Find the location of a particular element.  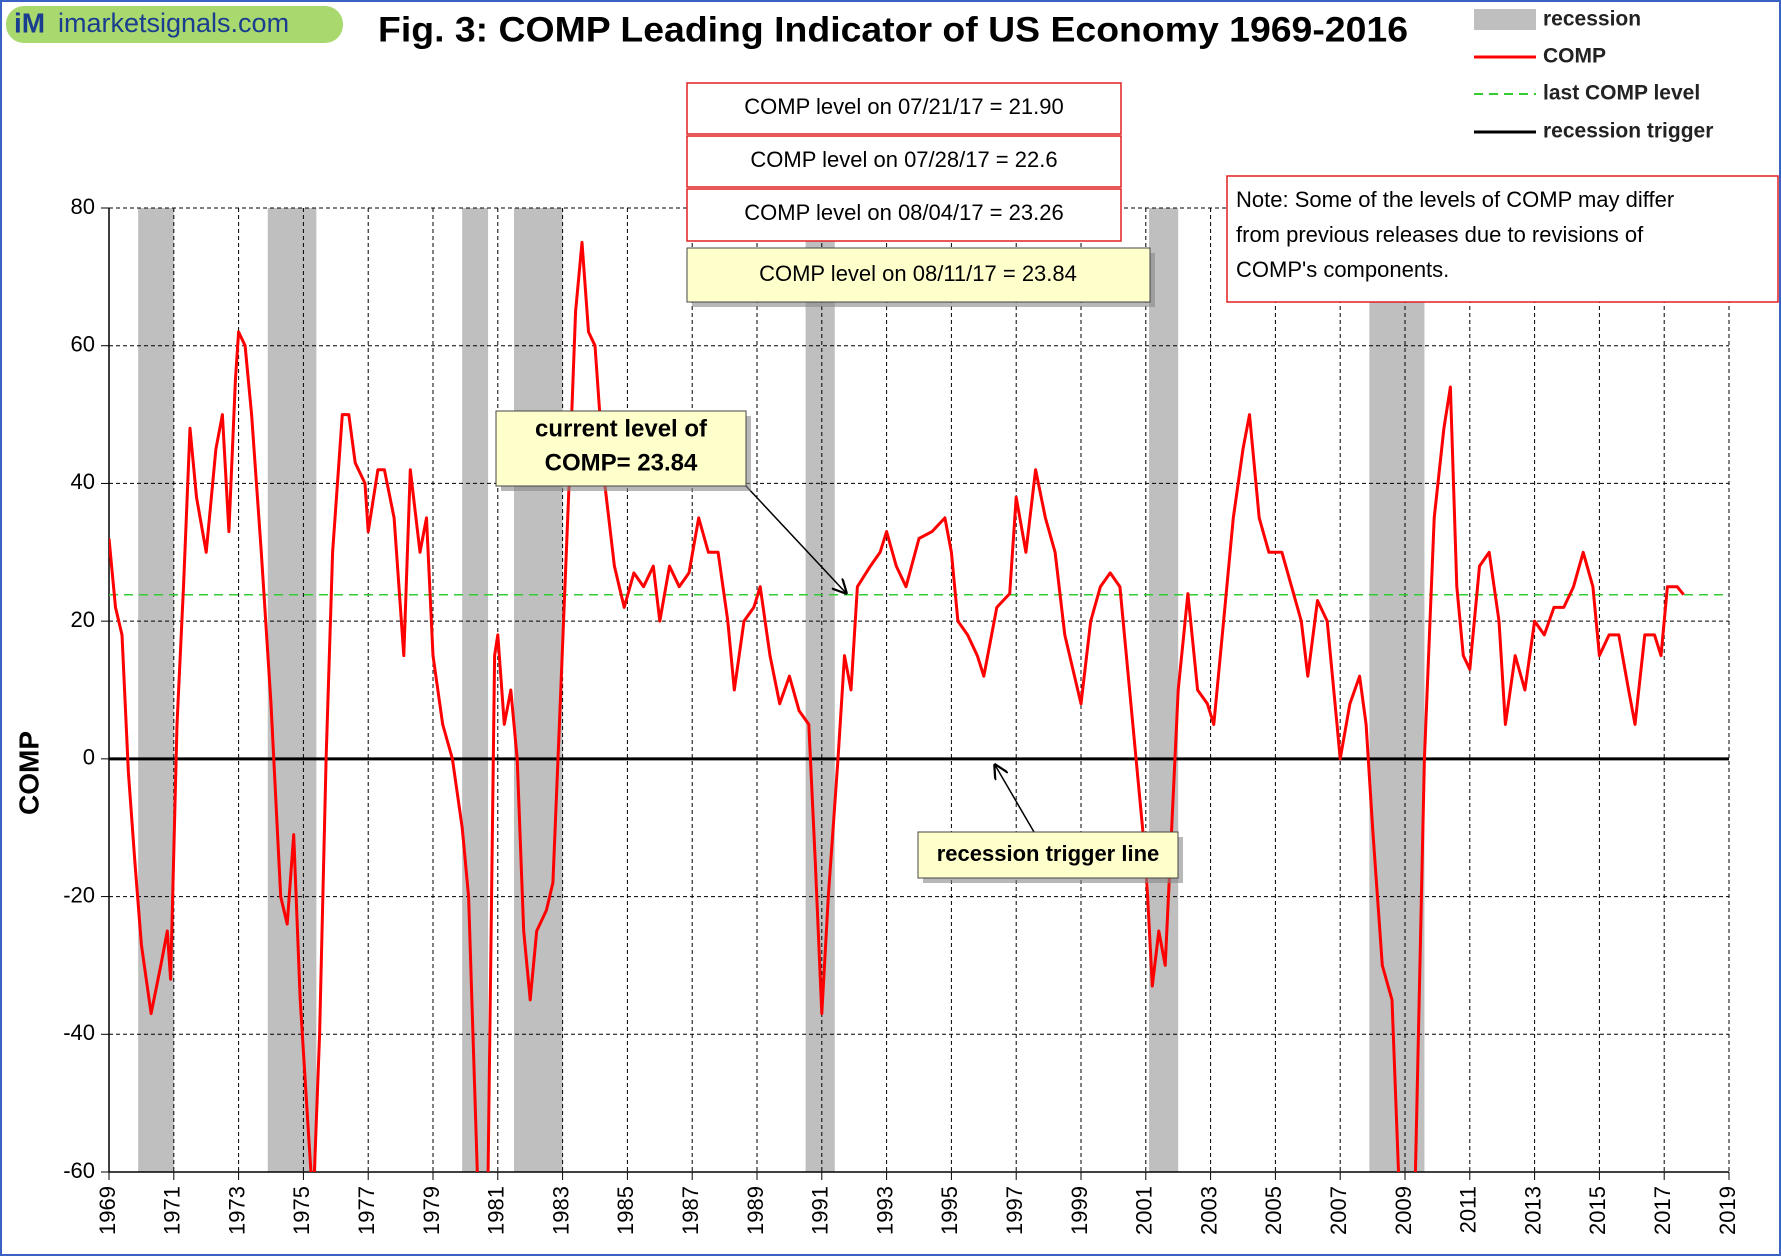

level-text: COMP level on 07/28/17 = 22.6 is located at coordinates (903, 159).